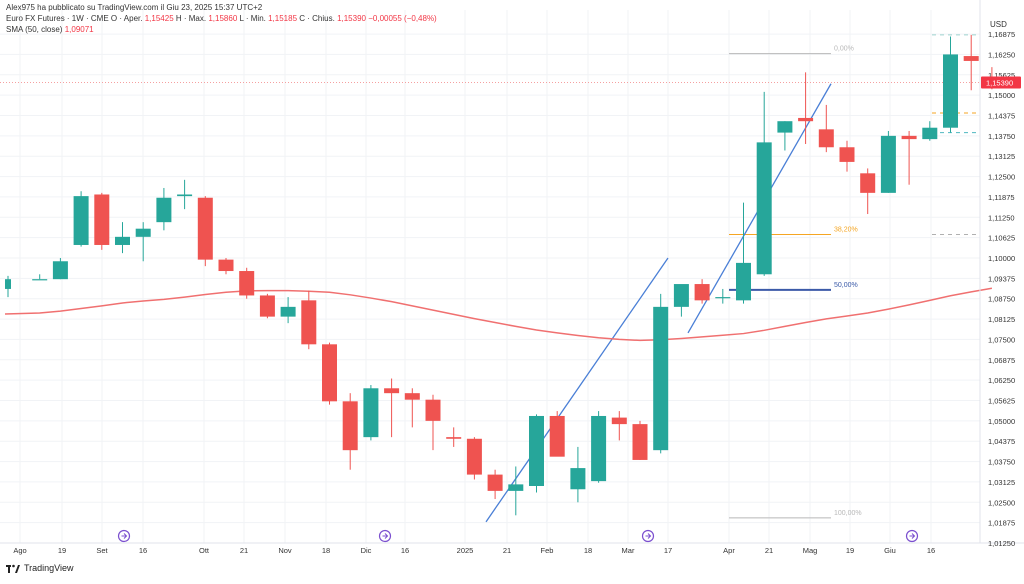 Image resolution: width=1024 pixels, height=584 pixels. Describe the element at coordinates (34, 29) in the screenshot. I see `sma-label: SMA (50, close)` at that location.